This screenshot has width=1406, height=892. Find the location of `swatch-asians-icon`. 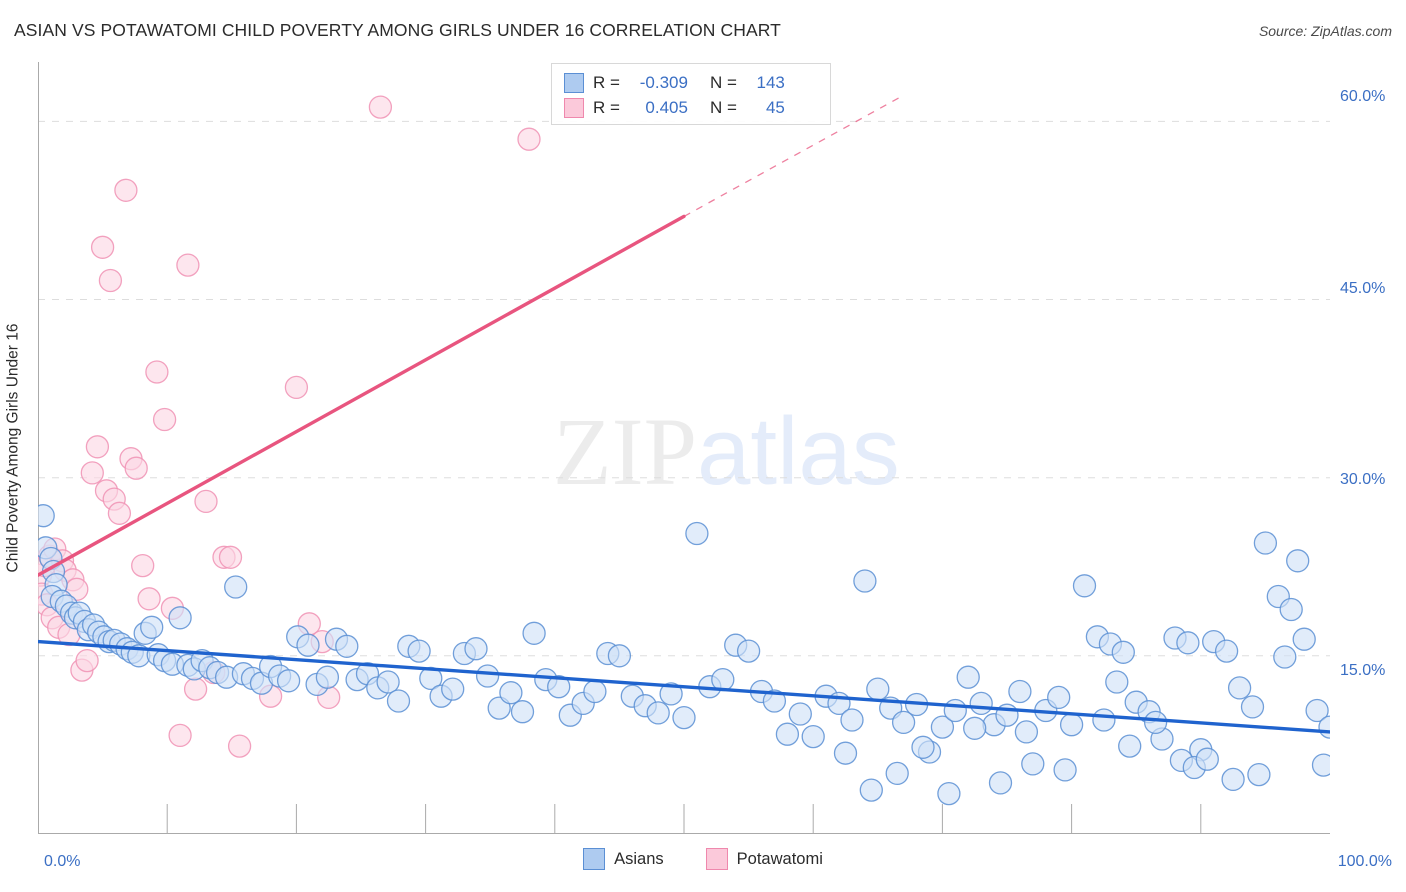

swatch-asians-icon is located at coordinates (574, 82).